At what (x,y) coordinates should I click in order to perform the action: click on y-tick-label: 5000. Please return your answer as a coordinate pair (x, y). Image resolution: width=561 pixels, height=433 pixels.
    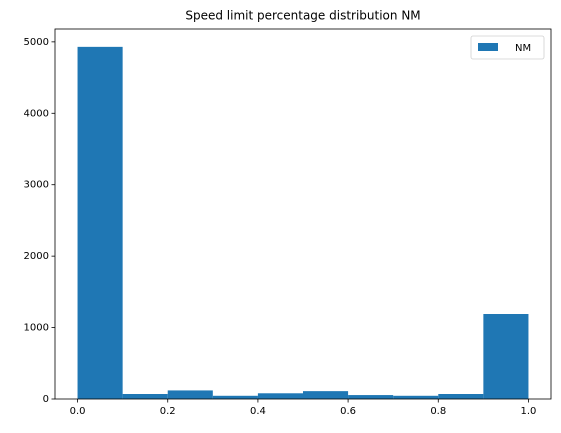
    Looking at the image, I should click on (36, 42).